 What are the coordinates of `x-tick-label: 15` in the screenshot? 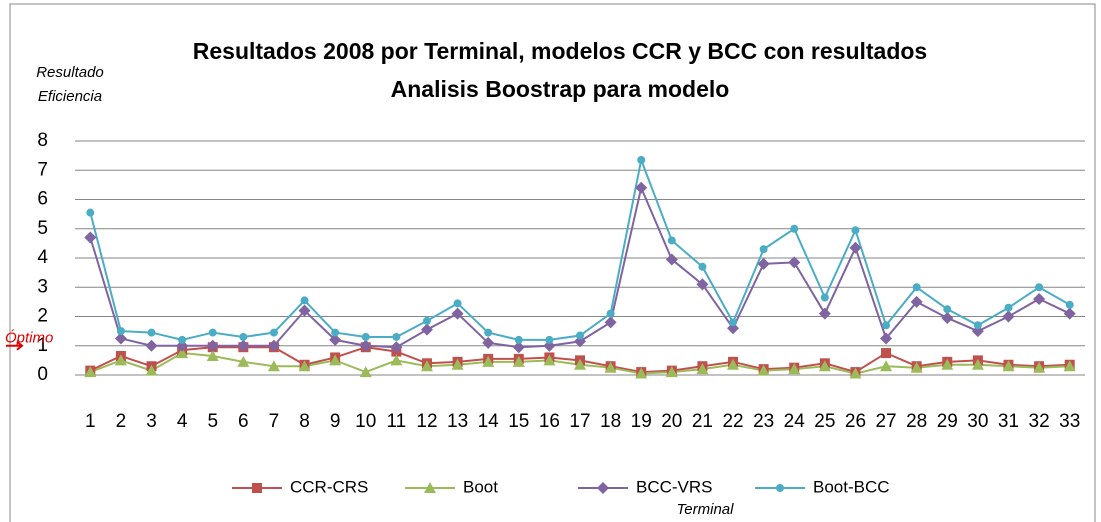 It's located at (518, 421).